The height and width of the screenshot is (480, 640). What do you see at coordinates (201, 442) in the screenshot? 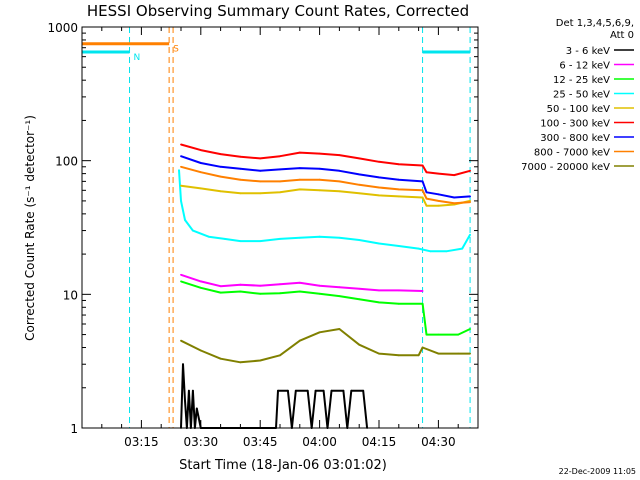
I see `x-tick-label-1: 03:30` at bounding box center [201, 442].